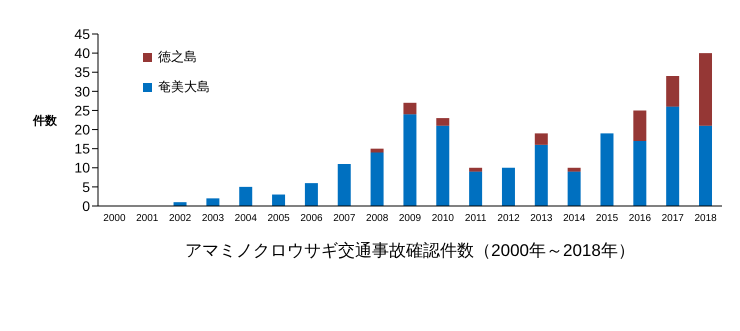 The height and width of the screenshot is (331, 740). Describe the element at coordinates (607, 218) in the screenshot. I see `x-tick-label: 2015` at that location.